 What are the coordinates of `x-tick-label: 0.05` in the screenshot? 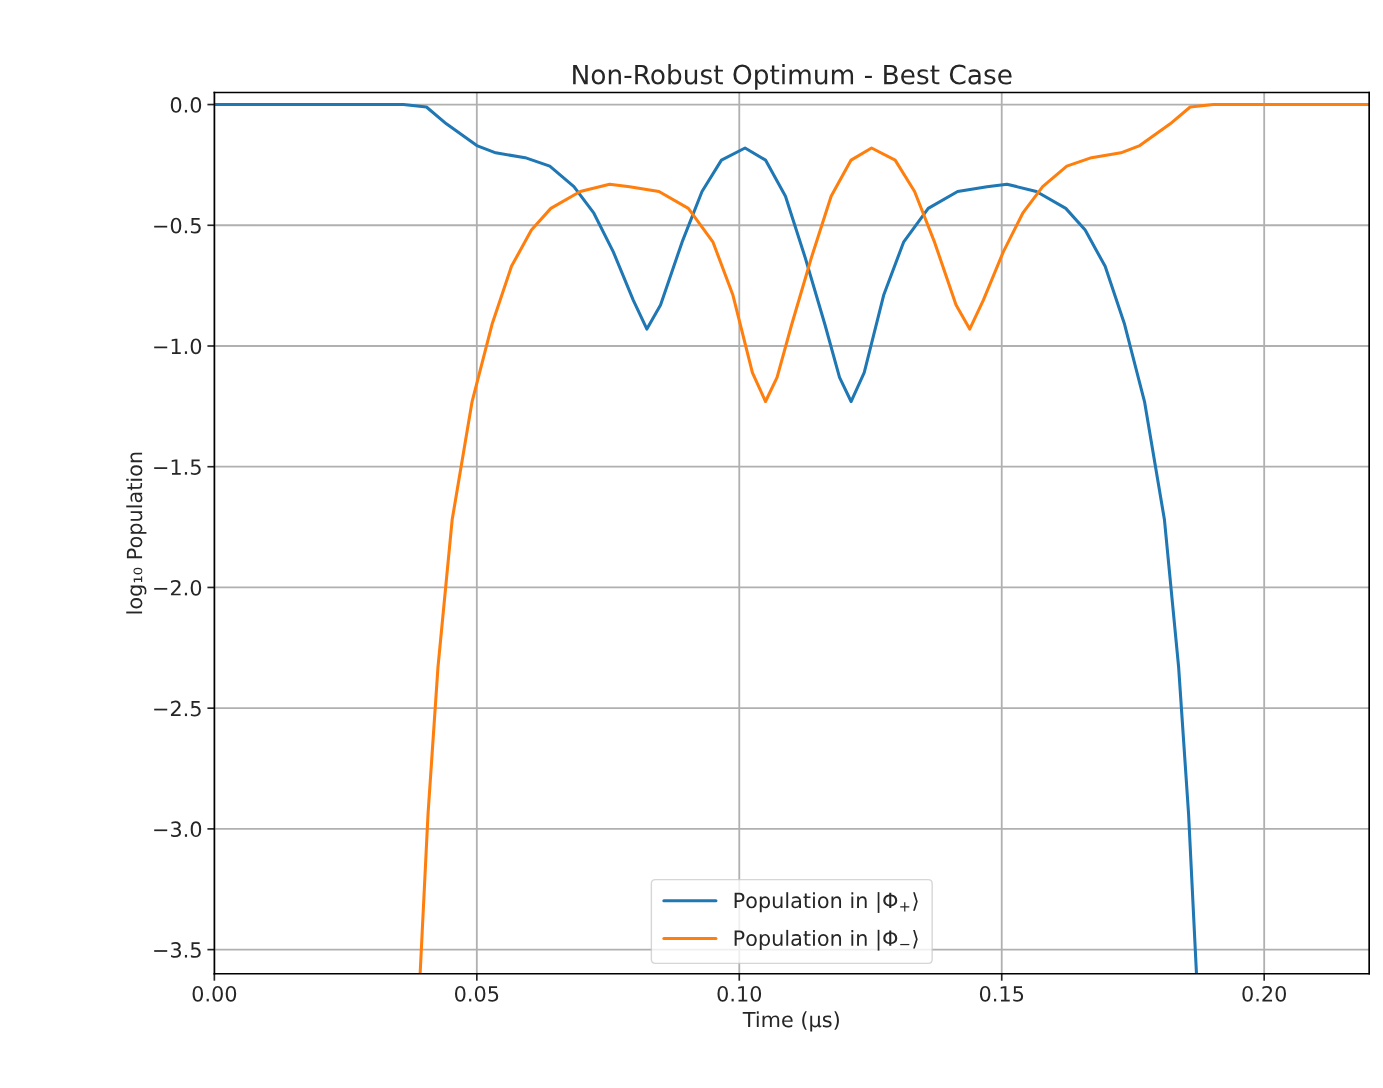 It's located at (477, 993).